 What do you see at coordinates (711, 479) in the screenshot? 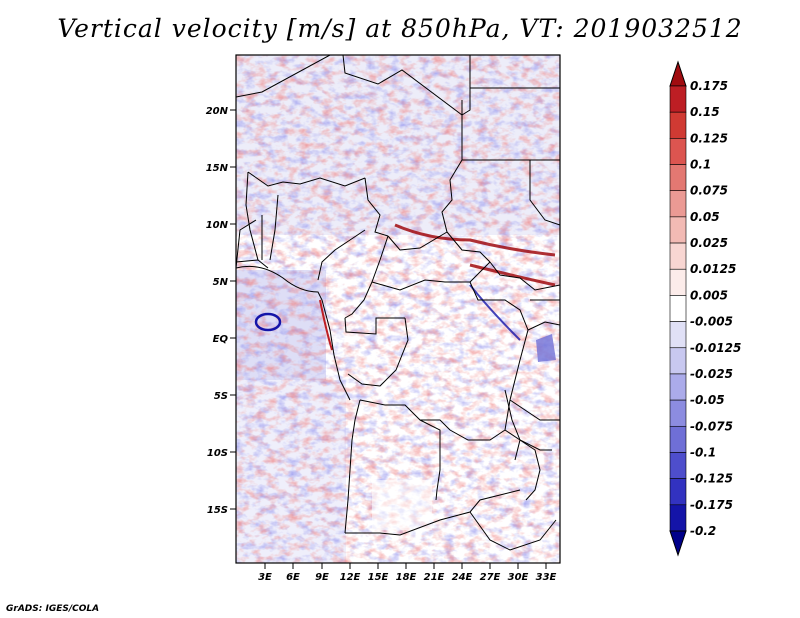
I see `colorbar-level-label: -0.125` at bounding box center [711, 479].